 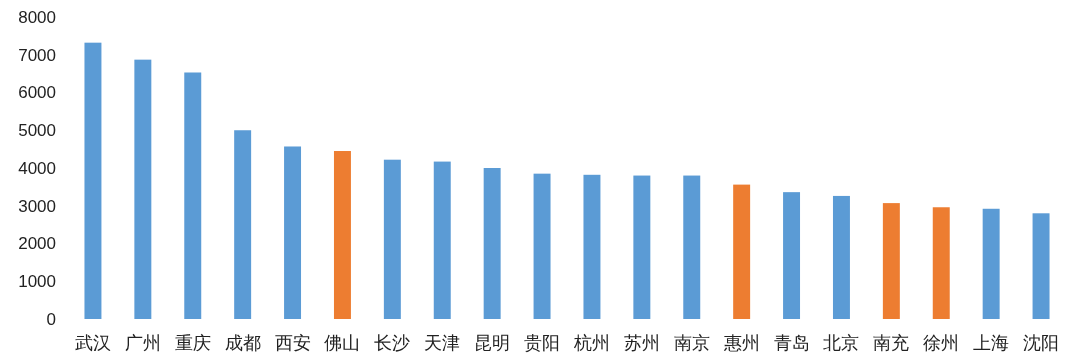 I want to click on x-tick-label: 昆明, so click(x=492, y=343).